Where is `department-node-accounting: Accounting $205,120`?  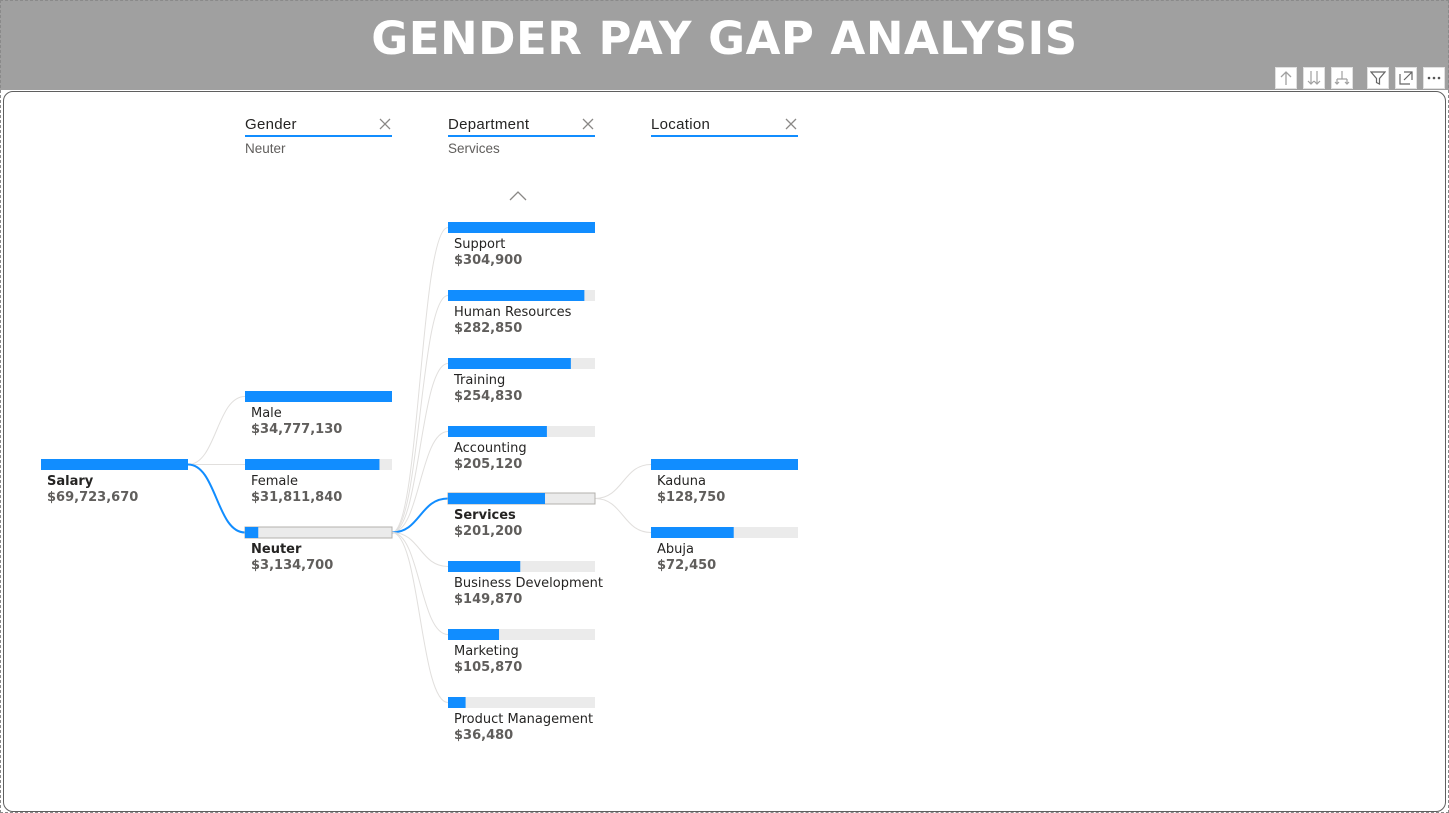
department-node-accounting: Accounting $205,120 is located at coordinates (490, 457).